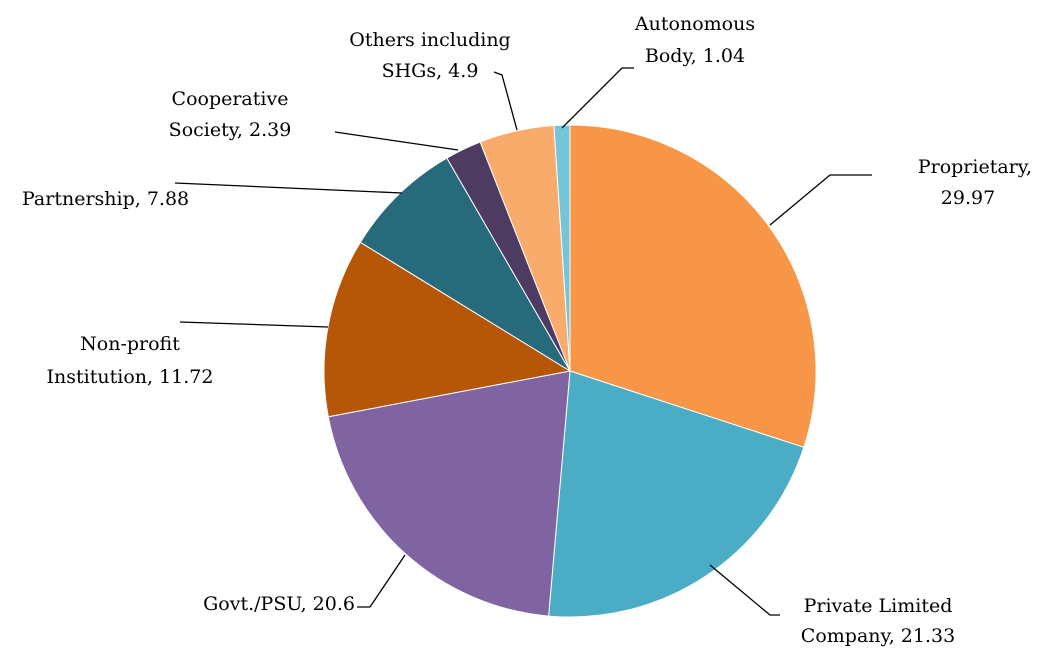 The width and height of the screenshot is (1046, 653). I want to click on data-label: Body, 1.04, so click(695, 56).